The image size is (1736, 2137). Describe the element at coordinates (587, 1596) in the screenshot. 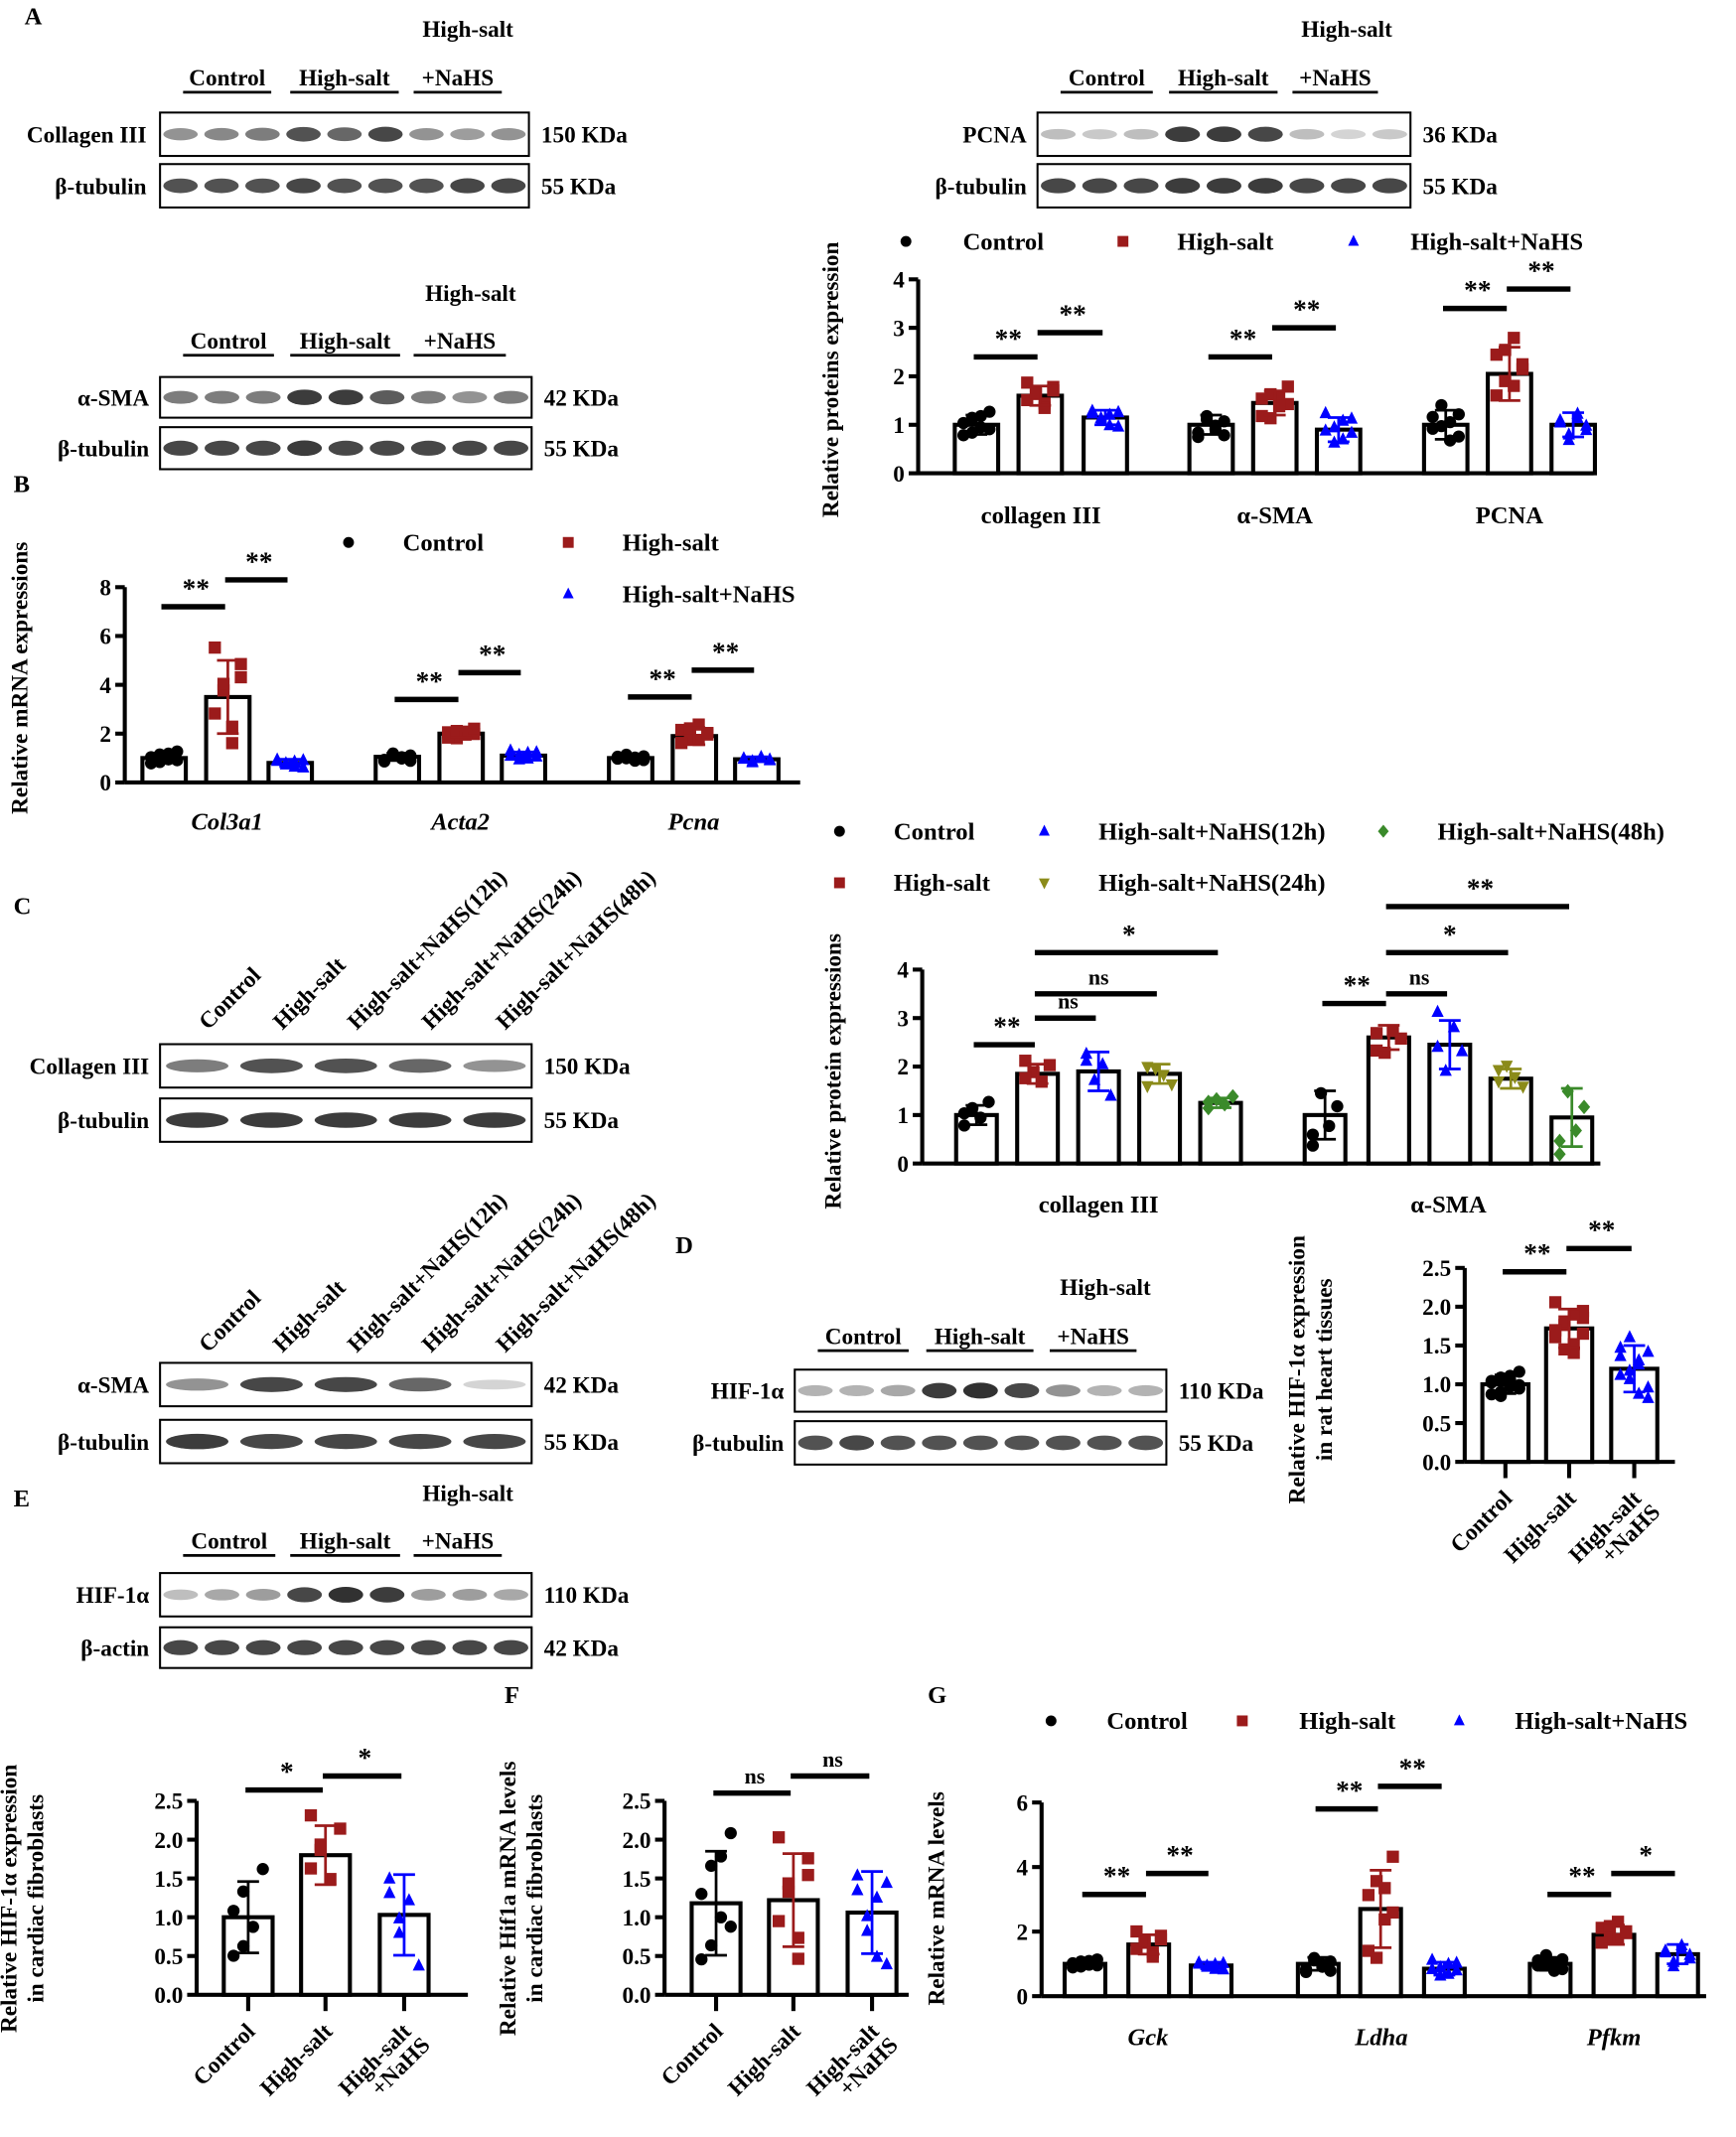

I see `molecular-weight-label: 110 KDa` at that location.